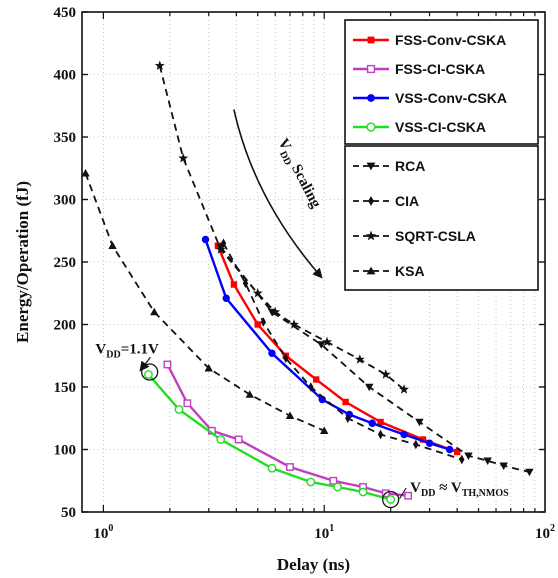 The height and width of the screenshot is (578, 558). I want to click on y-tick-label: 200, so click(65, 326).